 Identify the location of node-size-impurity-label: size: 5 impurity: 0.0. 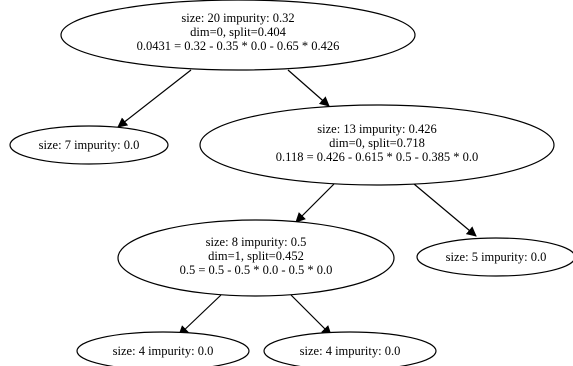
(496, 257).